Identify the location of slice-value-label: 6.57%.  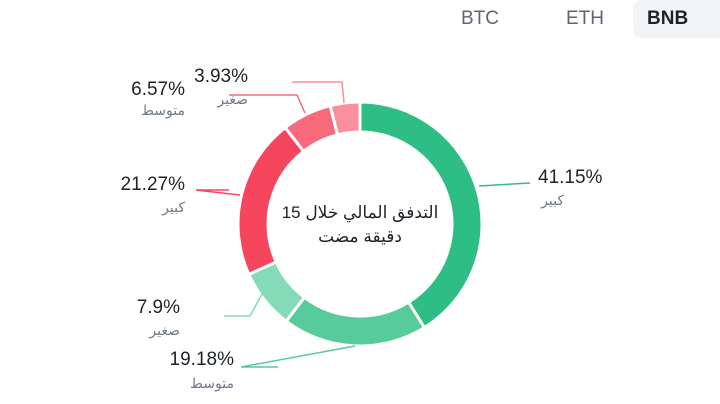
(158, 89).